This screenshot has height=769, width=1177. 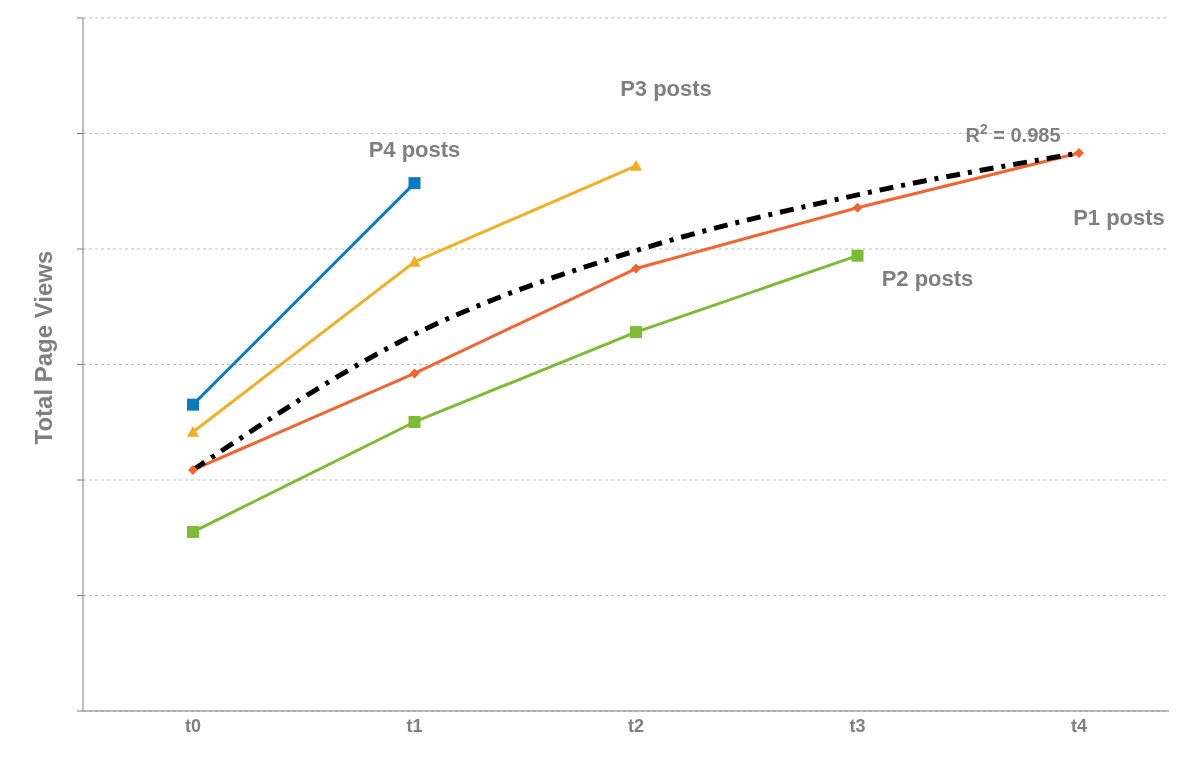 I want to click on text: P3 posts, so click(x=666, y=88).